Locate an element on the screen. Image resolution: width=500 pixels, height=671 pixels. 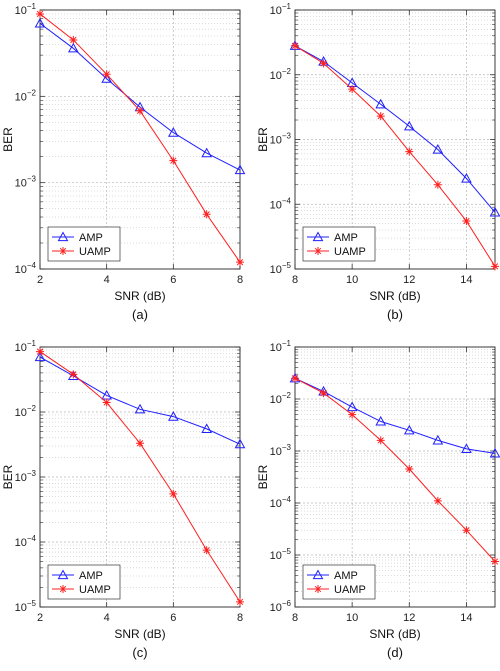
legend: AMP UAMP is located at coordinates (339, 582).